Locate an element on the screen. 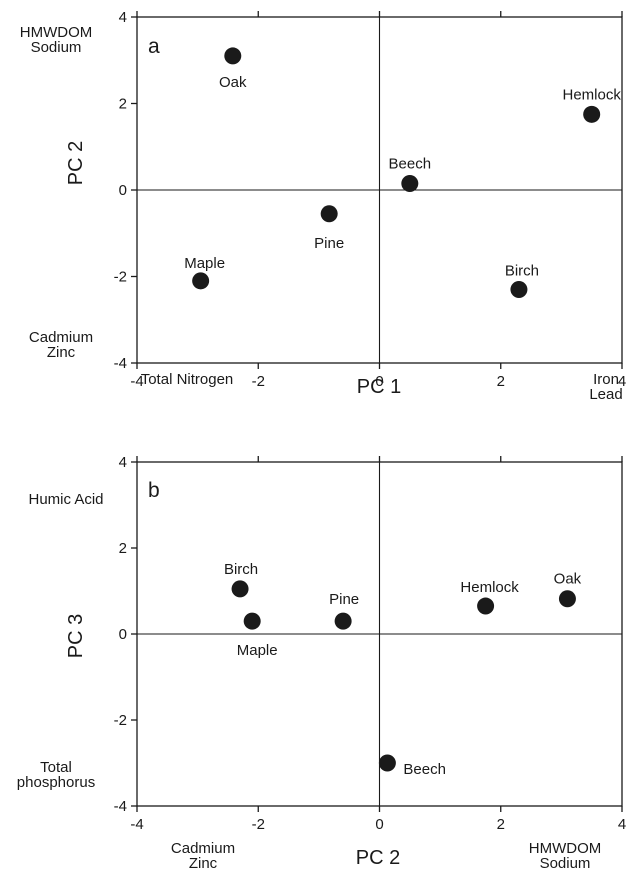  x-axis-title: PC 2 is located at coordinates (378, 858).